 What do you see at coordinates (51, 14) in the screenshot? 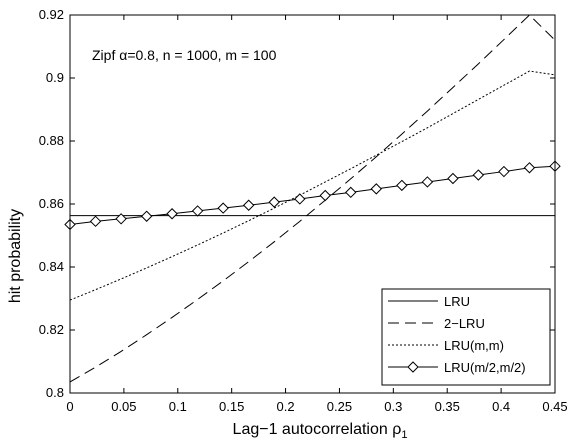
I see `y-tick-label: 0.92` at bounding box center [51, 14].